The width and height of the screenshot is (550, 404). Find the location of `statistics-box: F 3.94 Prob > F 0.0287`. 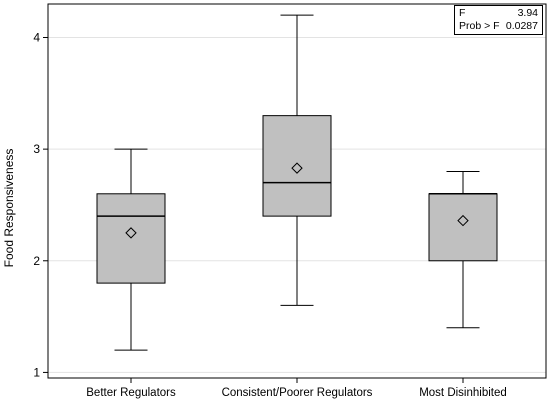

statistics-box: F 3.94 Prob > F 0.0287 is located at coordinates (498, 20).